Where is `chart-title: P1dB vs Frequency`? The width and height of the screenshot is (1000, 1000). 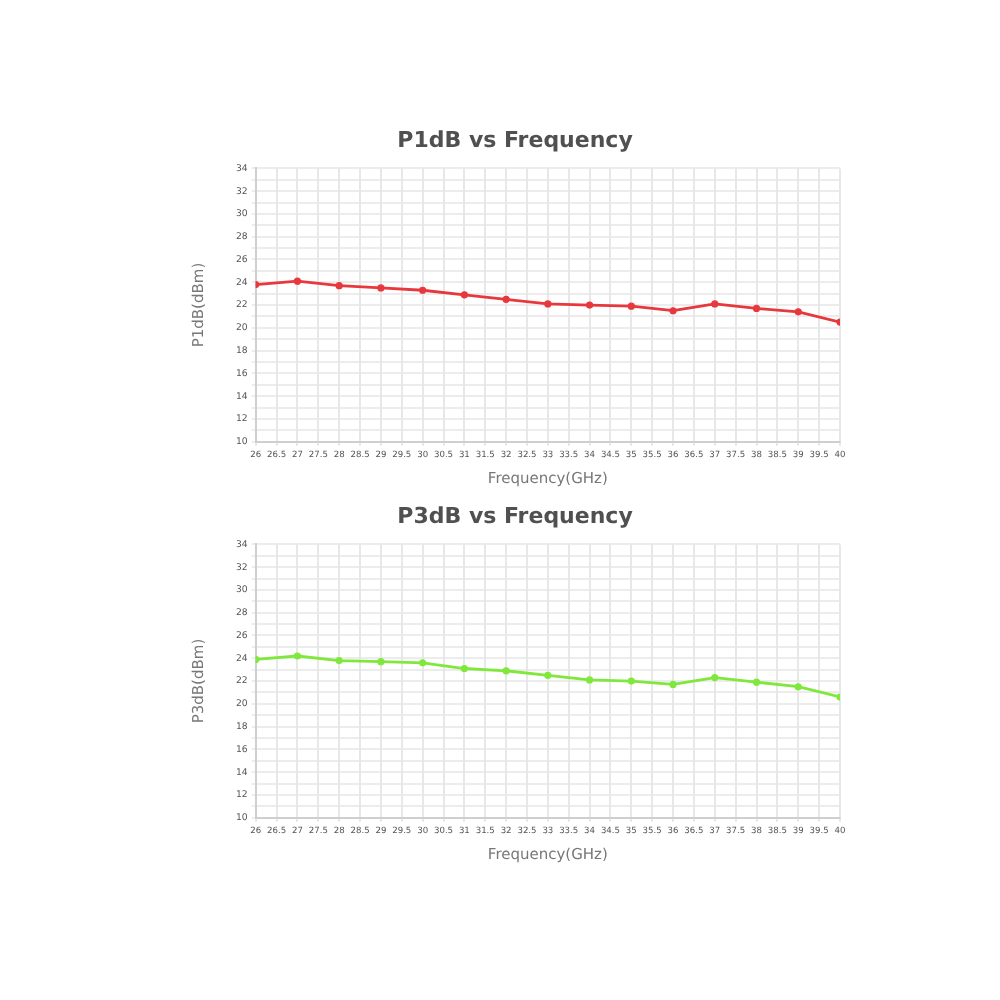
chart-title: P1dB vs Frequency is located at coordinates (515, 139).